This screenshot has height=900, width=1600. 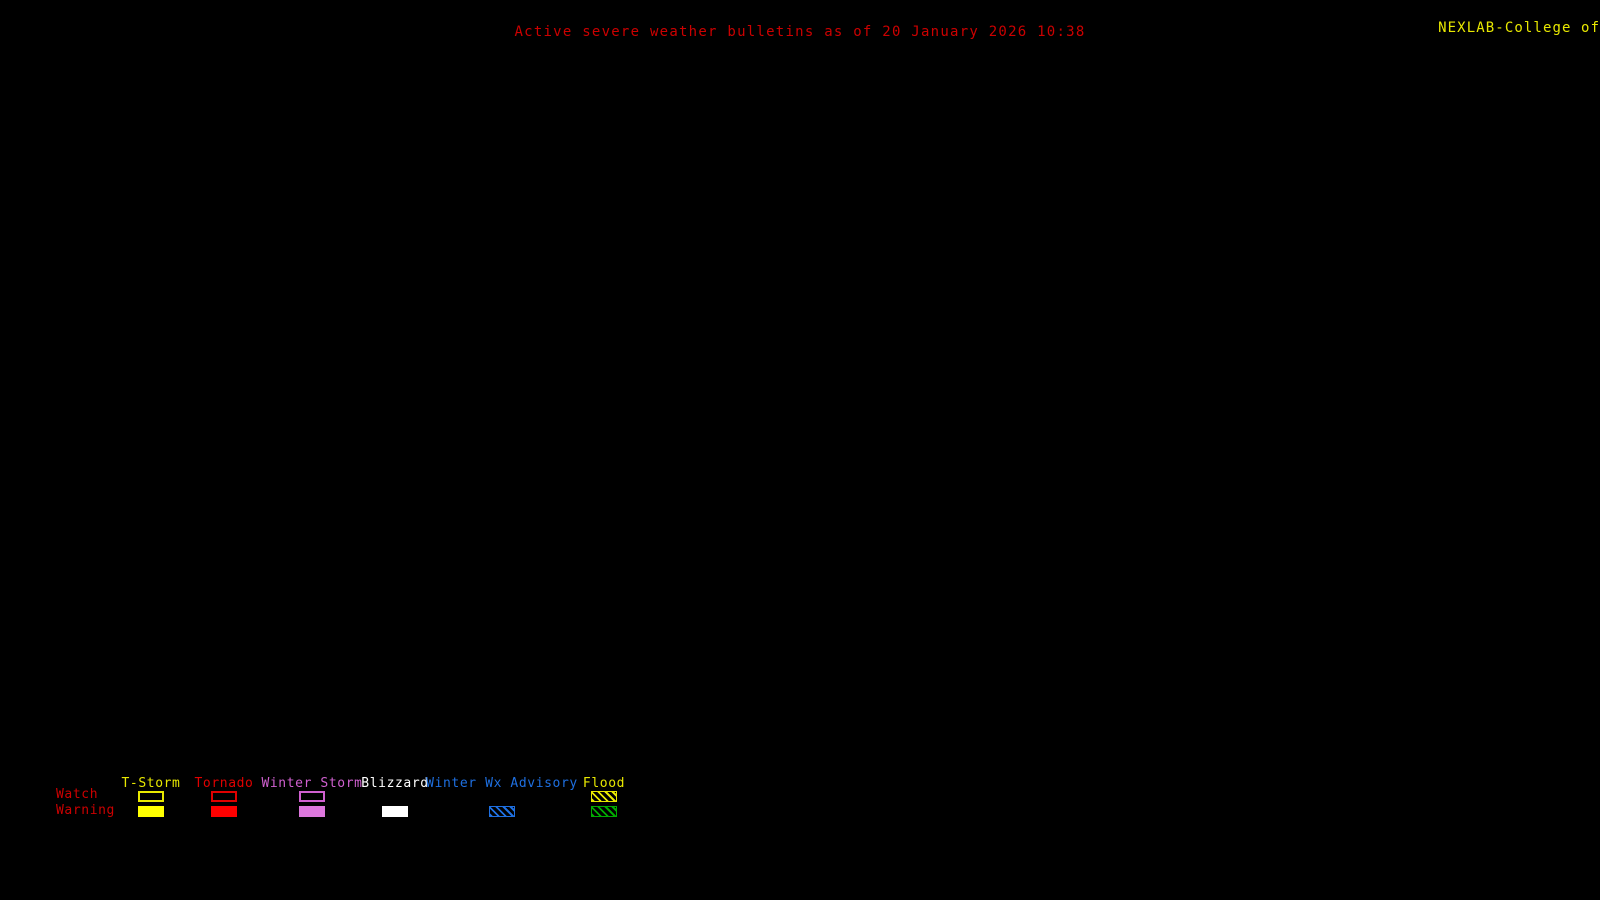 I want to click on legend-column-winter-wx-advisory: Winter Wx Advisory, so click(x=501, y=805).